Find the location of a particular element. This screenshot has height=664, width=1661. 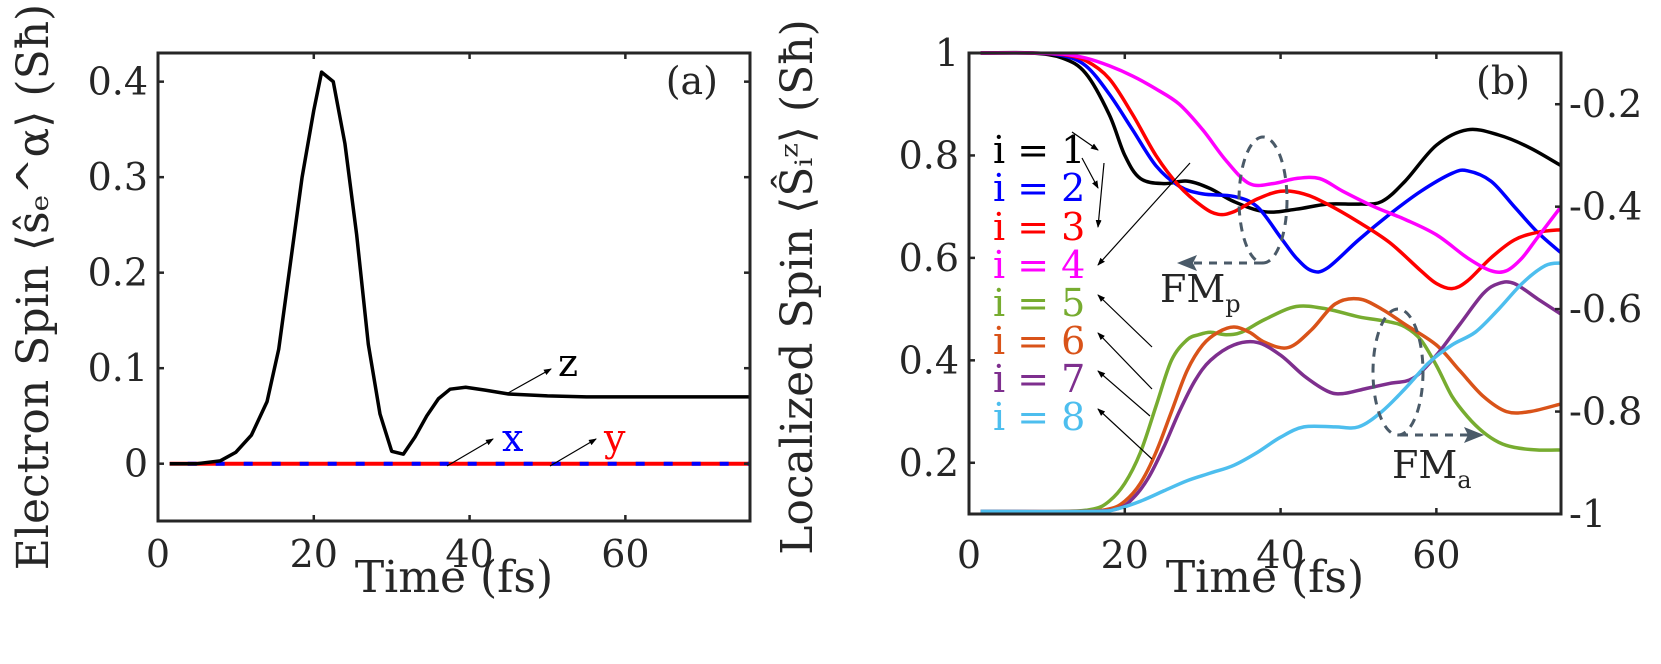

panel-b-ylabel: Localized Spin ⟨Ŝᵢᶻ⟩ (Sħ) is located at coordinates (796, 286).